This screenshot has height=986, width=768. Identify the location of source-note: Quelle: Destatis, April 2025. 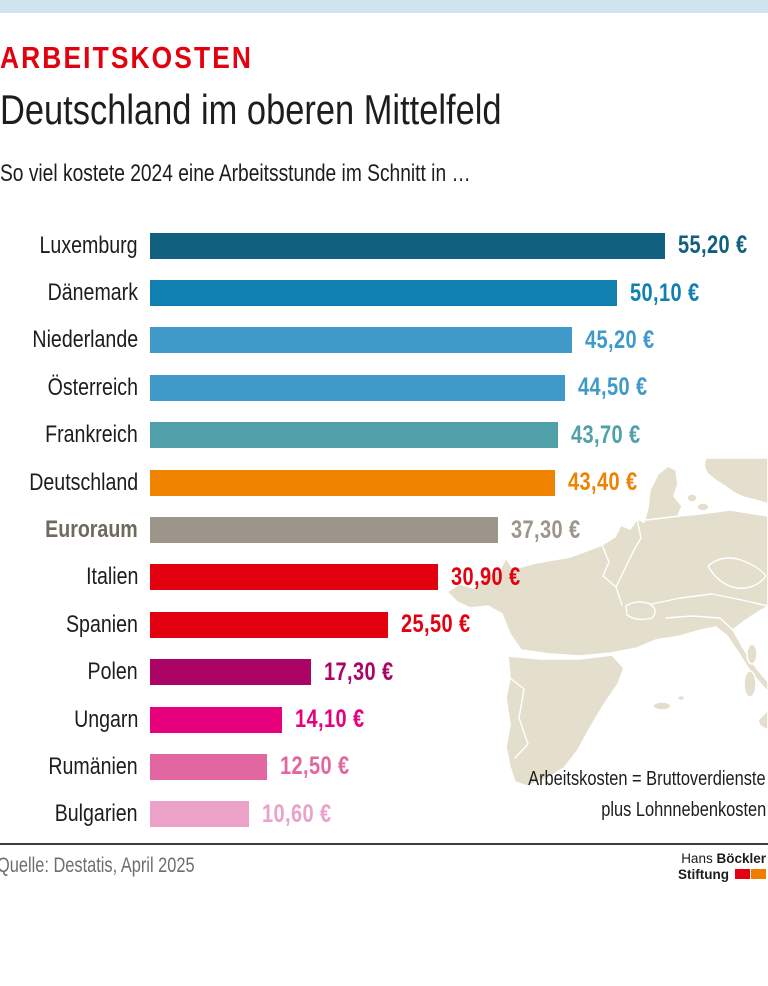
(125, 866).